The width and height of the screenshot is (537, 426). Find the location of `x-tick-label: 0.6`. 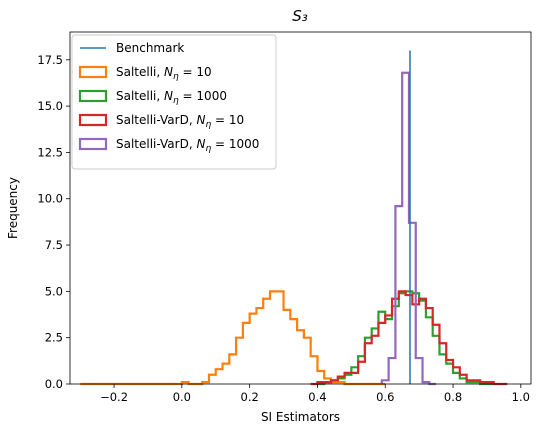

x-tick-label: 0.6 is located at coordinates (385, 397).